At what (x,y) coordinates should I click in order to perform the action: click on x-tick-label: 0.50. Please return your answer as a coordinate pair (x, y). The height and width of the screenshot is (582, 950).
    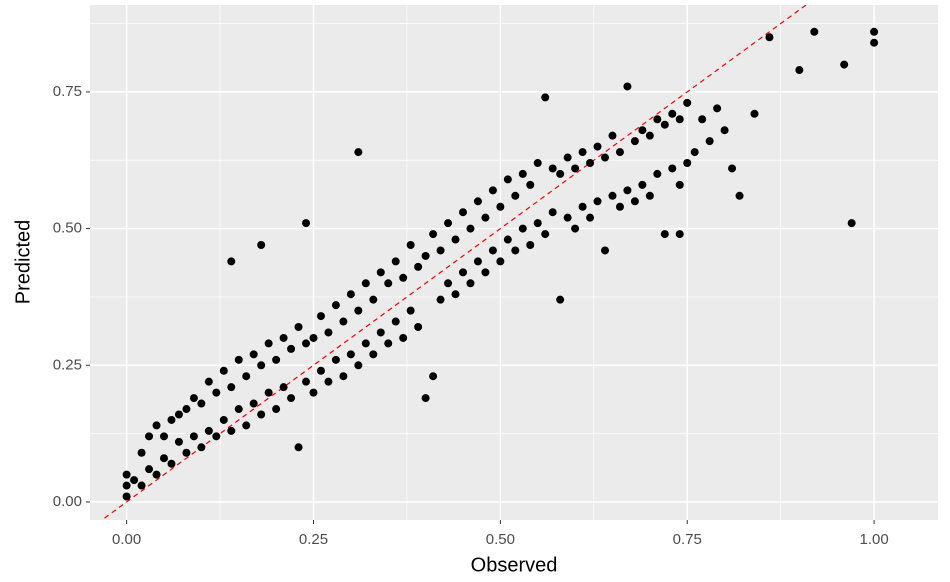
    Looking at the image, I should click on (500, 539).